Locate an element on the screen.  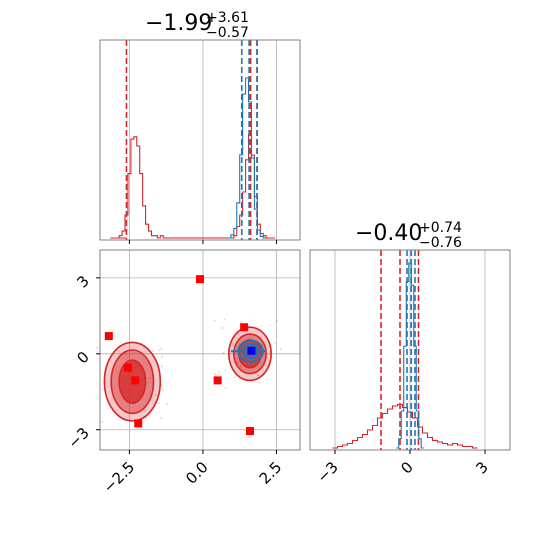
title-param1-value: −1.99 is located at coordinates (178, 23).